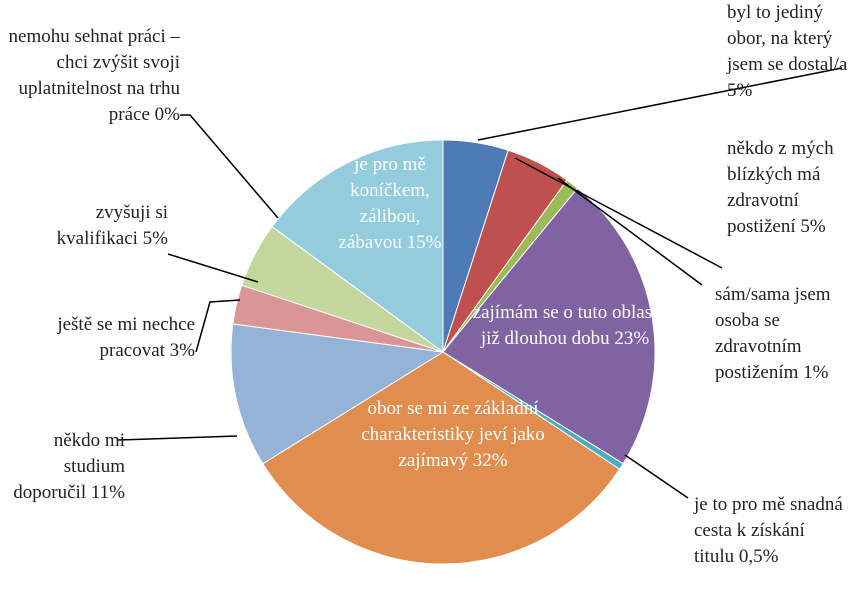 This screenshot has height=605, width=866. What do you see at coordinates (816, 372) in the screenshot?
I see `value-label: 1%` at bounding box center [816, 372].